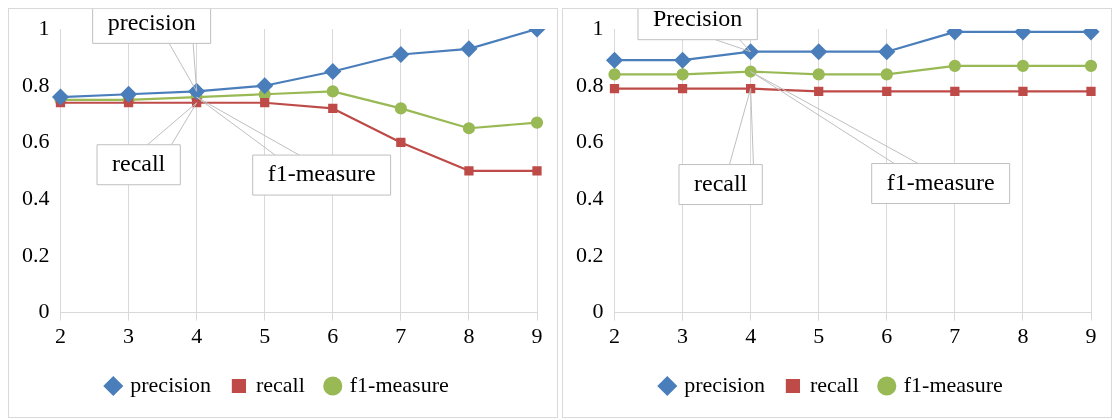 The height and width of the screenshot is (419, 1116). Describe the element at coordinates (151, 21) in the screenshot. I see `annotation: precision` at that location.